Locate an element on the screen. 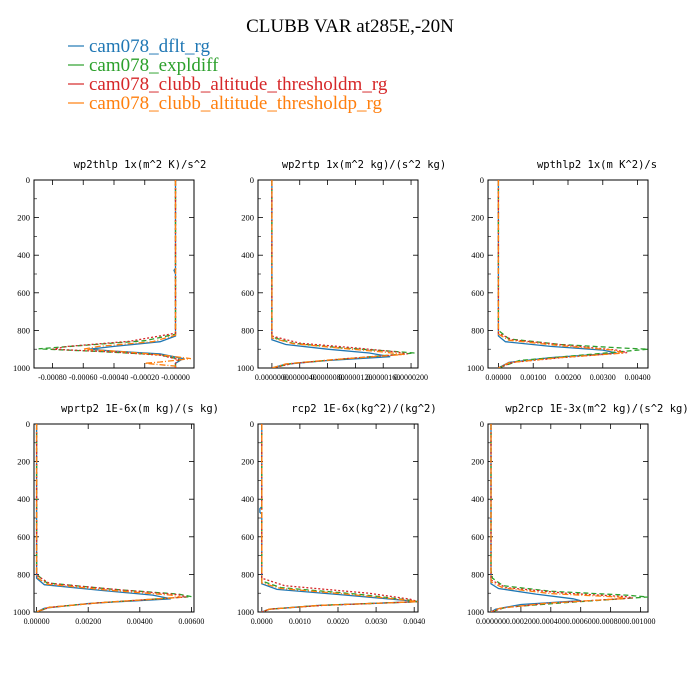  legend-label: cam078_expldiff is located at coordinates (154, 65).